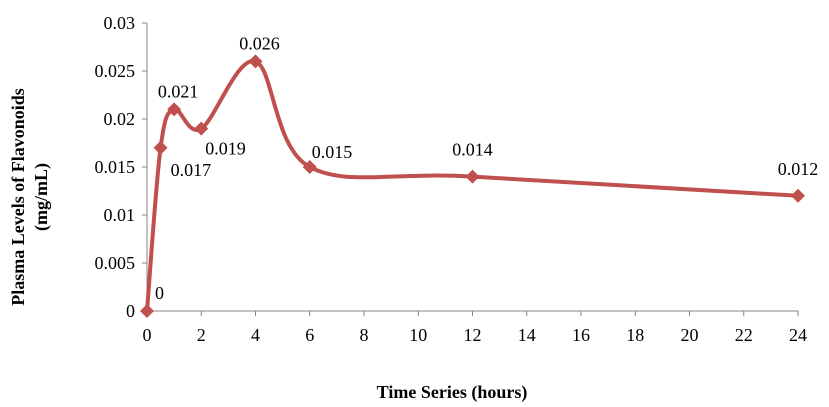 This screenshot has height=407, width=829. I want to click on x-axis-title: Time Series (hours), so click(452, 392).